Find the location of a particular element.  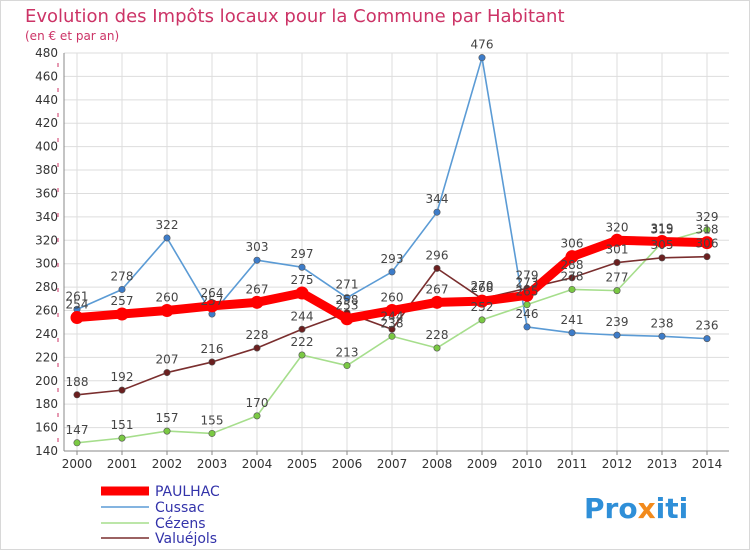

y-tick-label: 200 is located at coordinates (46, 381).